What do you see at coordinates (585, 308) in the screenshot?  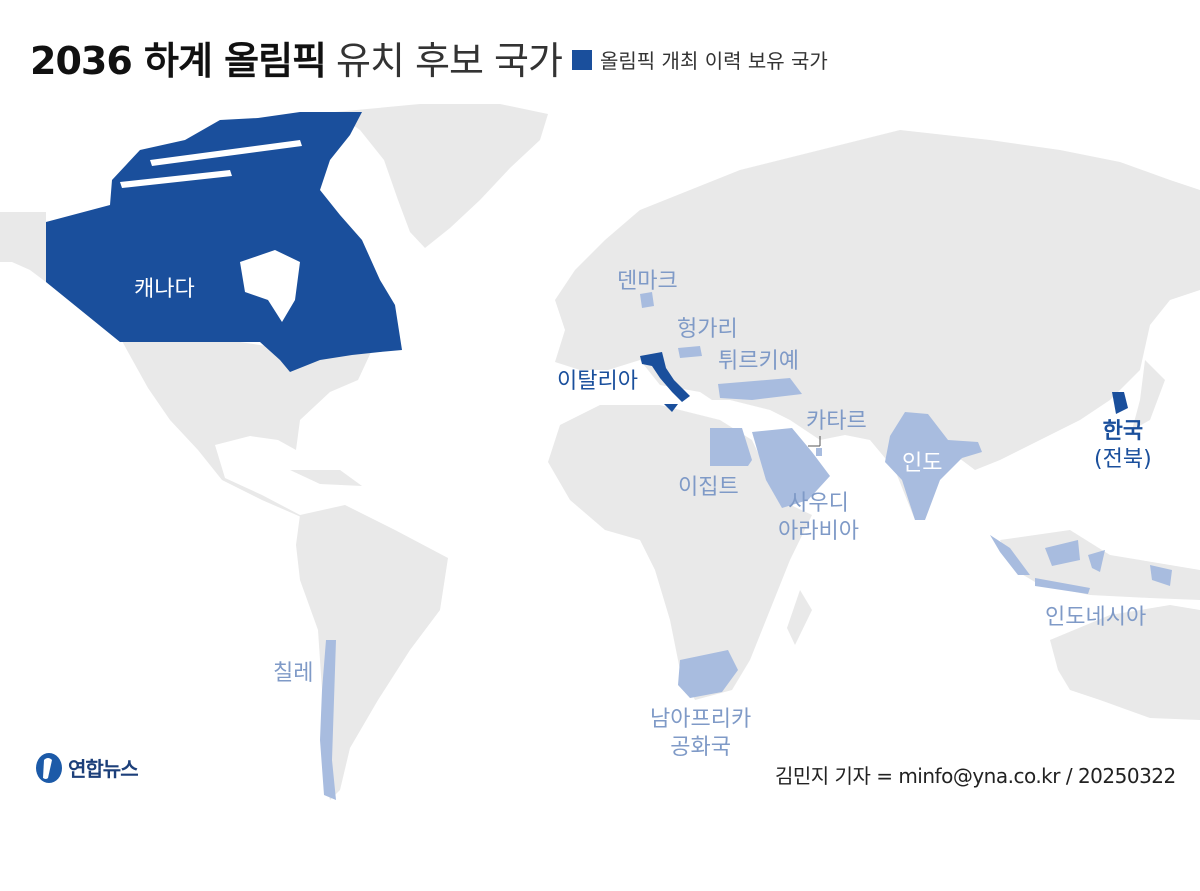 I see `landmass-uk` at bounding box center [585, 308].